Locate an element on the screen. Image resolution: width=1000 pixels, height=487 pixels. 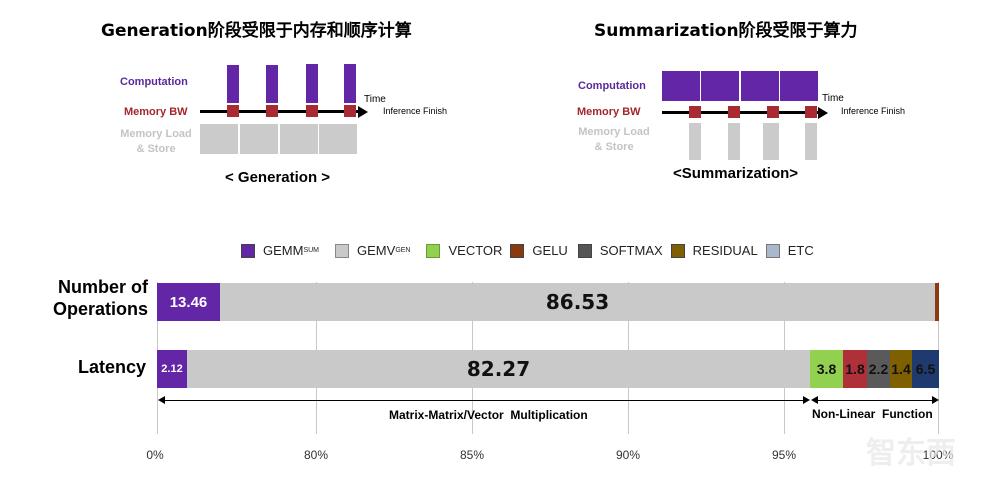
legend-swatch-gemm is located at coordinates (248, 250).